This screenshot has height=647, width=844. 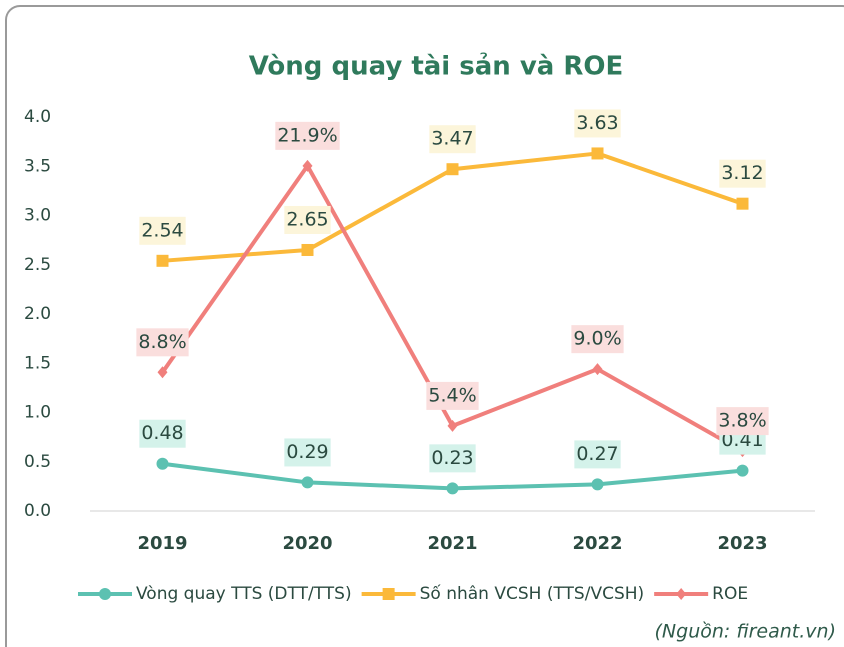 I want to click on data-label-text: 5.4%, so click(x=452, y=395).